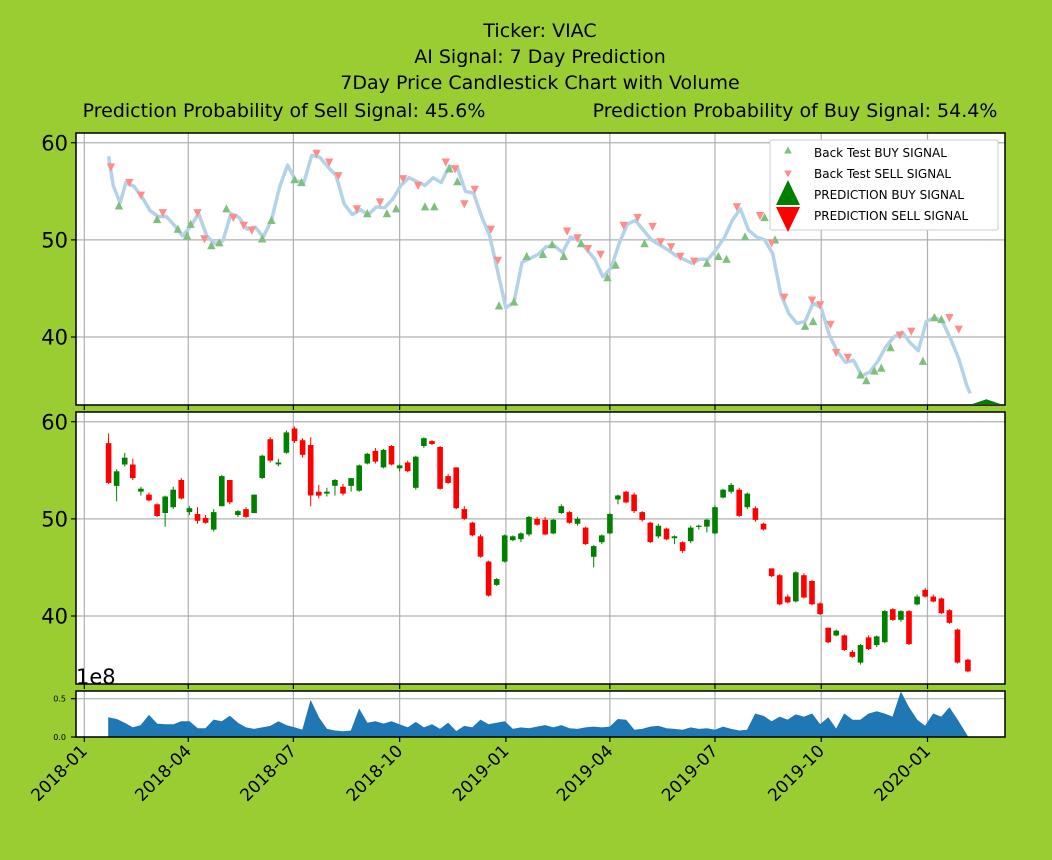 Image resolution: width=1052 pixels, height=860 pixels. What do you see at coordinates (986, 401) in the screenshot?
I see `prediction-markers` at bounding box center [986, 401].